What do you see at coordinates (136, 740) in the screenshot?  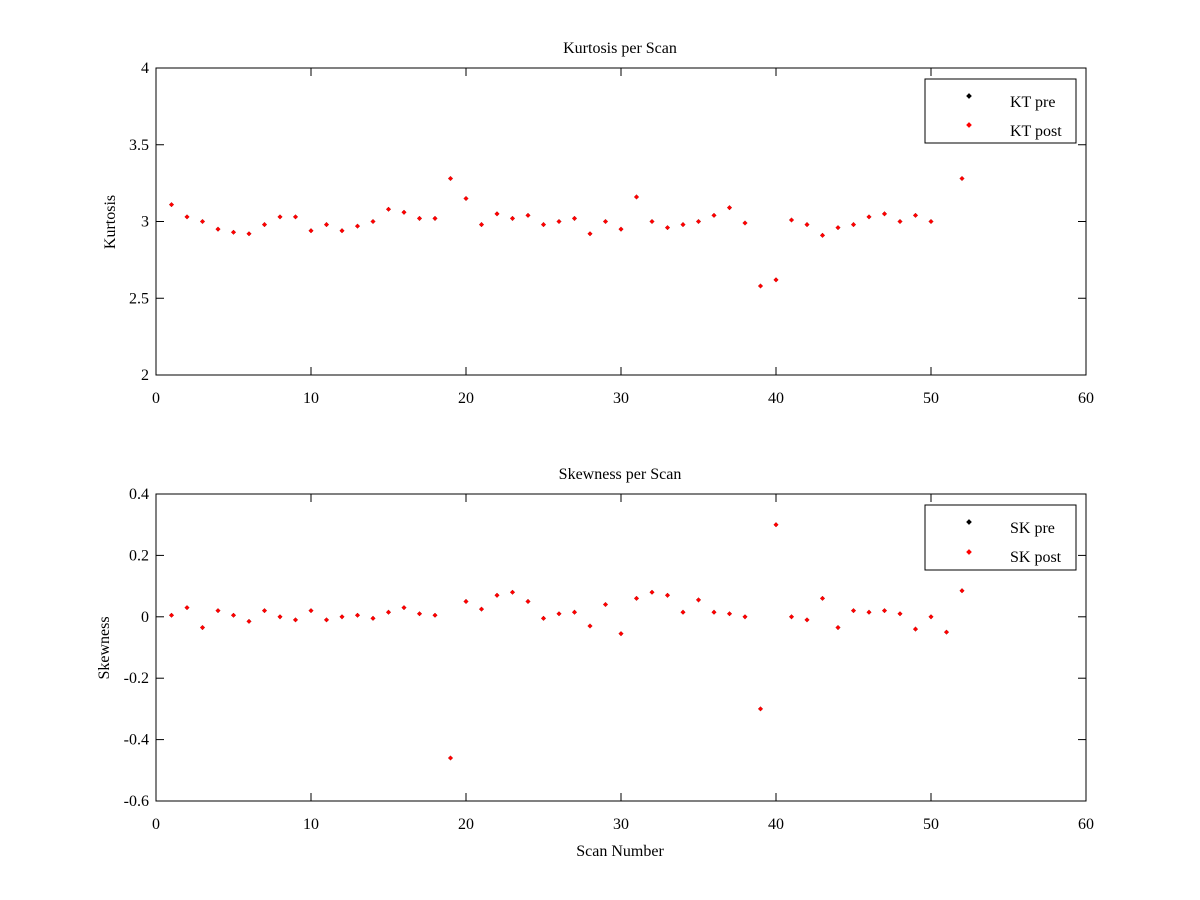 I see `skewness-y-tick-label: -0.4` at bounding box center [136, 740].